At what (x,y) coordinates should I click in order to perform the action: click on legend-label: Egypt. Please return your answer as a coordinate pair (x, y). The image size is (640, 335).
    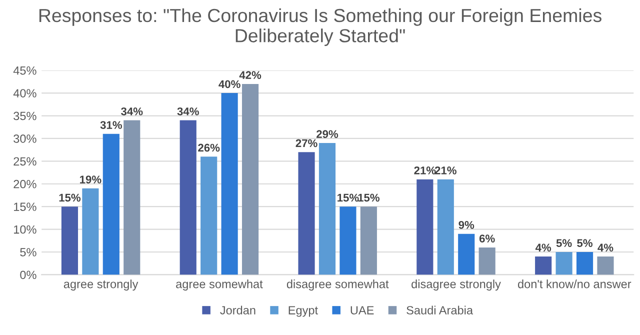
    Looking at the image, I should click on (303, 311).